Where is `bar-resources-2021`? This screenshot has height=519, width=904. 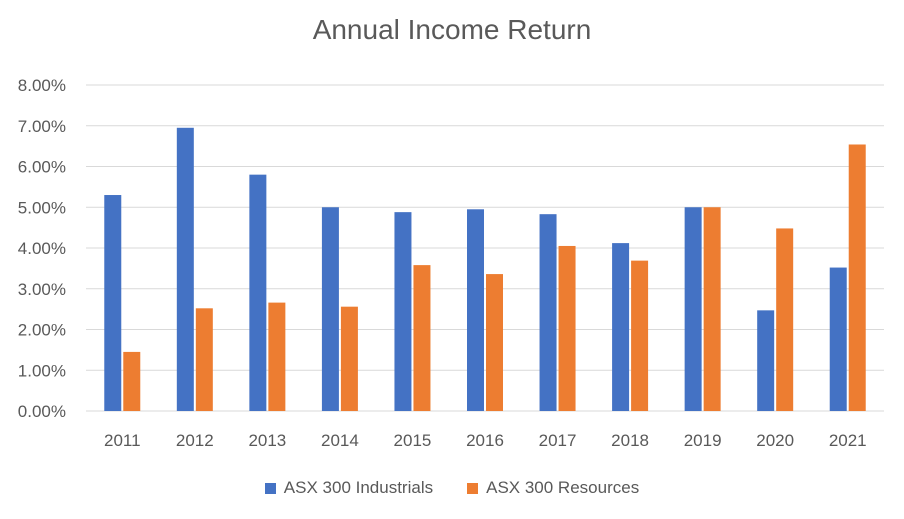
bar-resources-2021 is located at coordinates (857, 277).